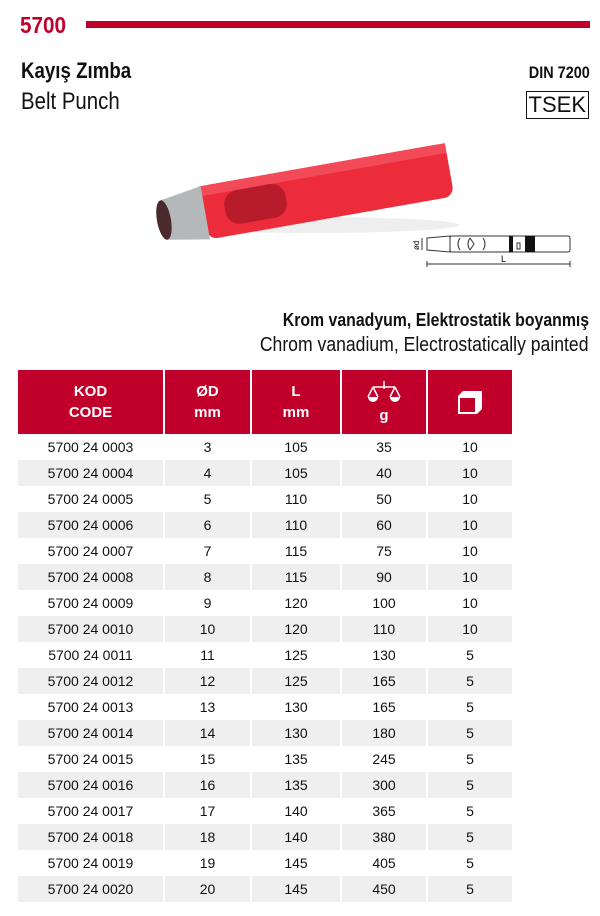 The image size is (600, 916). What do you see at coordinates (265, 759) in the screenshot?
I see `table-row: 5700 24 0015 15 135 245 5` at bounding box center [265, 759].